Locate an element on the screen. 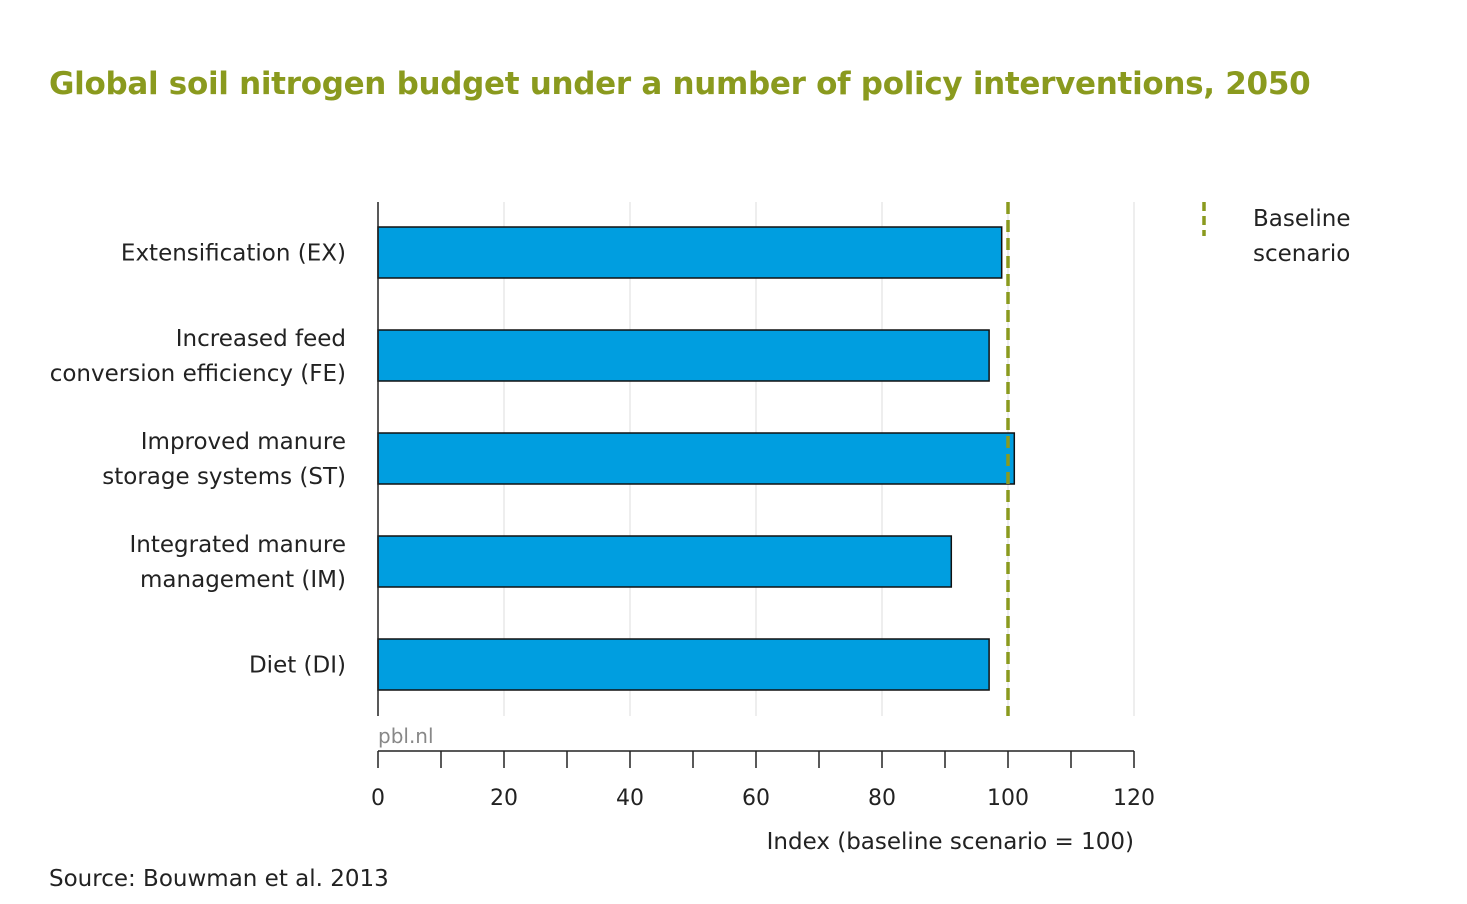 The width and height of the screenshot is (1467, 904). source-note: Source: Bouwman et al. 2013 is located at coordinates (219, 879).